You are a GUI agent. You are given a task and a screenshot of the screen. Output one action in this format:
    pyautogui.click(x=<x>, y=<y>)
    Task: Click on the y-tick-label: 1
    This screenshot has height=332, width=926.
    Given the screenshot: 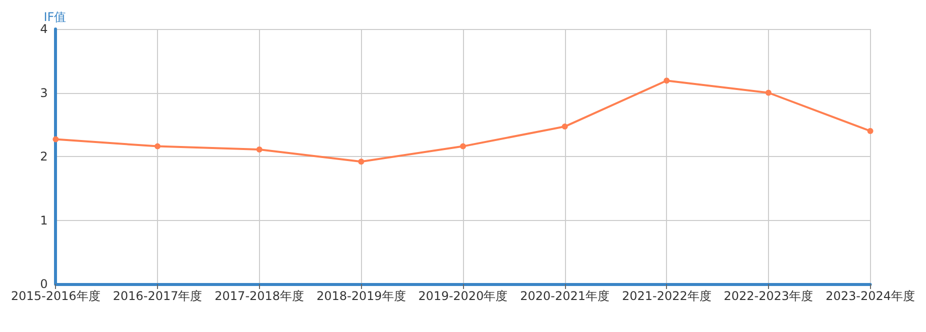 What is the action you would take?
    pyautogui.click(x=44, y=220)
    